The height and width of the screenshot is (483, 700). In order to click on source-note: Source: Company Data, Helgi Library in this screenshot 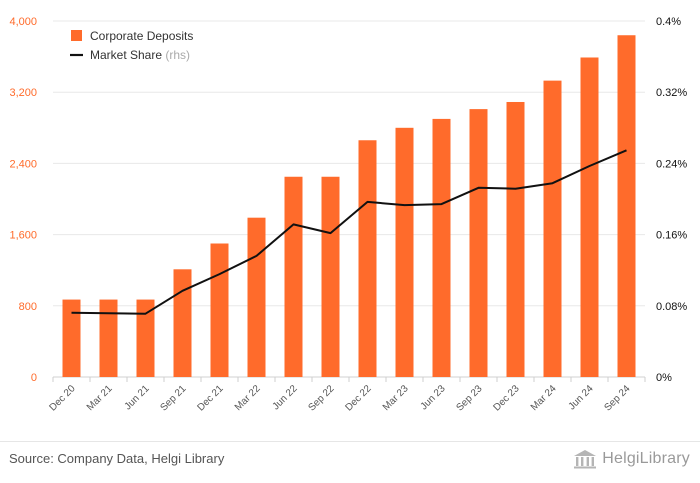, I will do `click(117, 458)`.